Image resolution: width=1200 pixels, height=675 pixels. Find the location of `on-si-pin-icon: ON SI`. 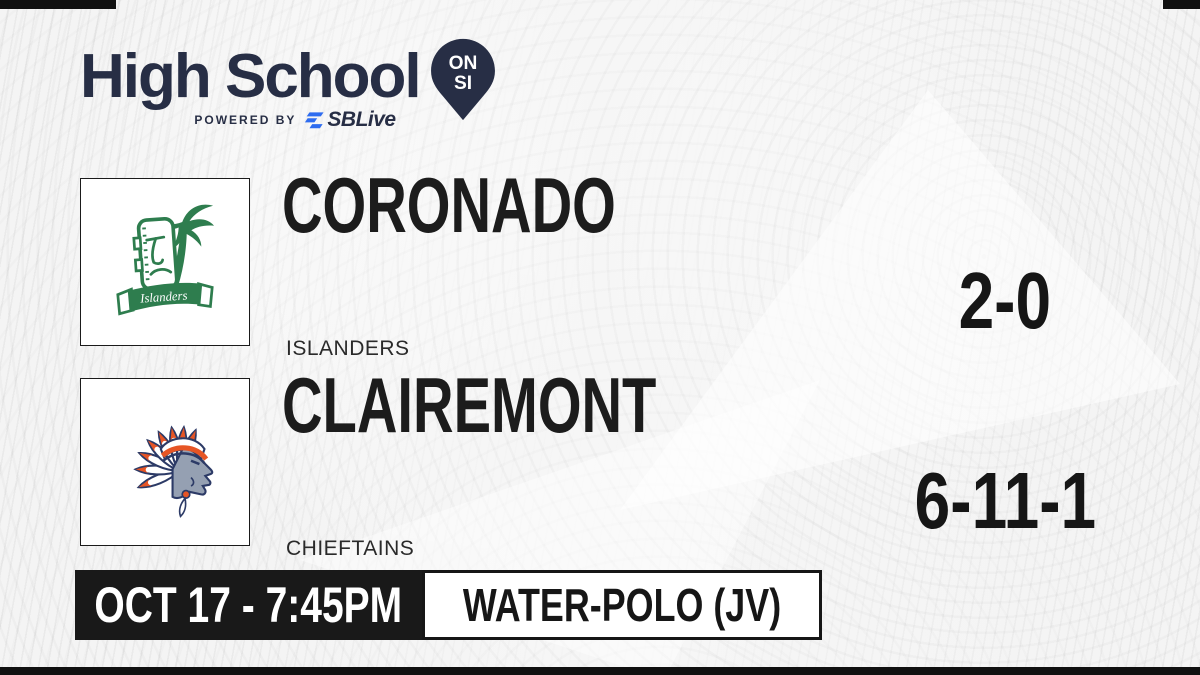

on-si-pin-icon: ON SI is located at coordinates (462, 79).